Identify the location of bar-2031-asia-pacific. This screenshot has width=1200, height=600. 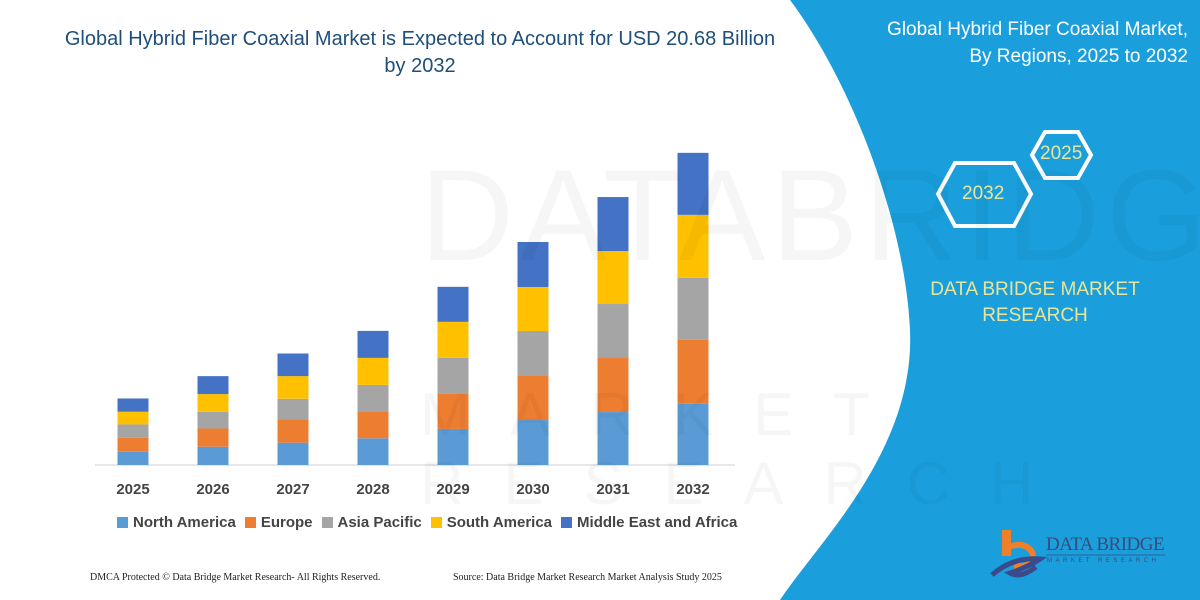
(613, 331).